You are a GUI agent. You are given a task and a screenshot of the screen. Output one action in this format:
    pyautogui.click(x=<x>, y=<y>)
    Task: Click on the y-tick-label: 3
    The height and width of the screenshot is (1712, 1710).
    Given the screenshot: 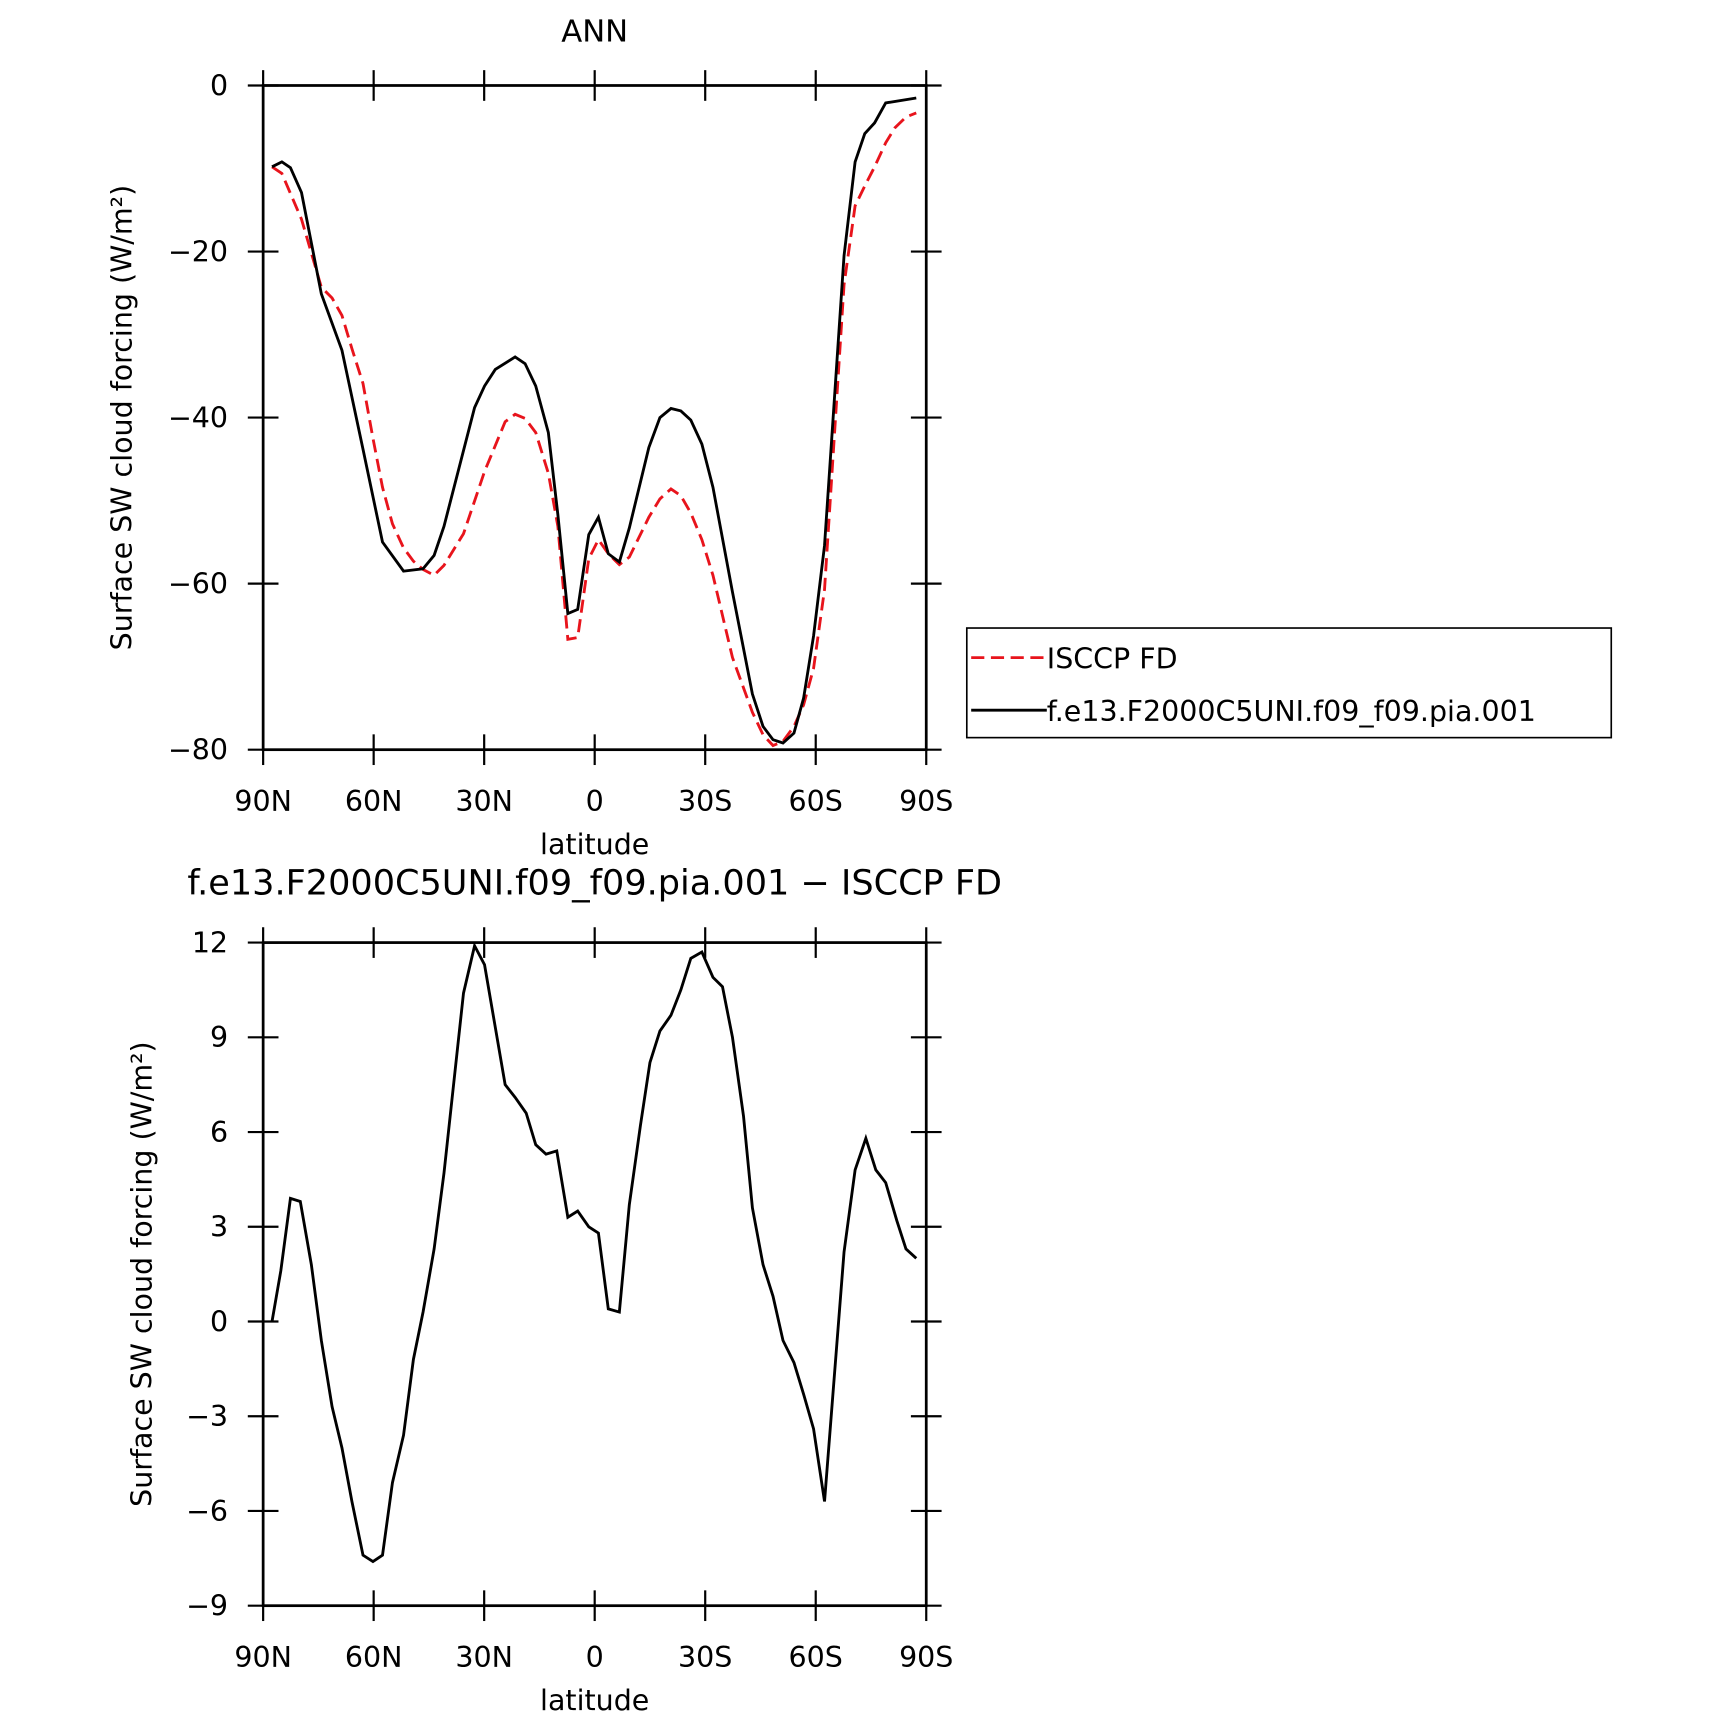 What is the action you would take?
    pyautogui.click(x=219, y=1227)
    